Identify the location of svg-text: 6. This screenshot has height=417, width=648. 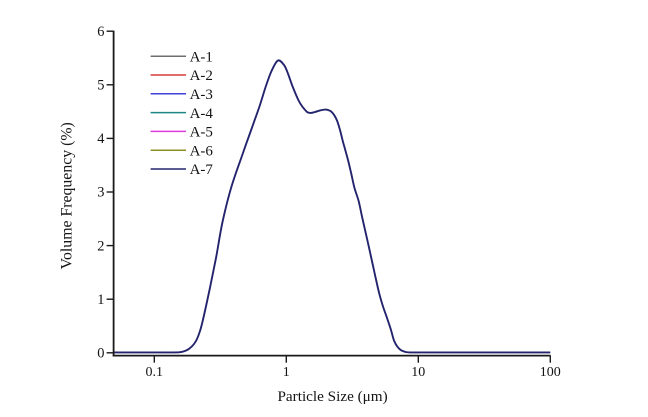
(100, 32).